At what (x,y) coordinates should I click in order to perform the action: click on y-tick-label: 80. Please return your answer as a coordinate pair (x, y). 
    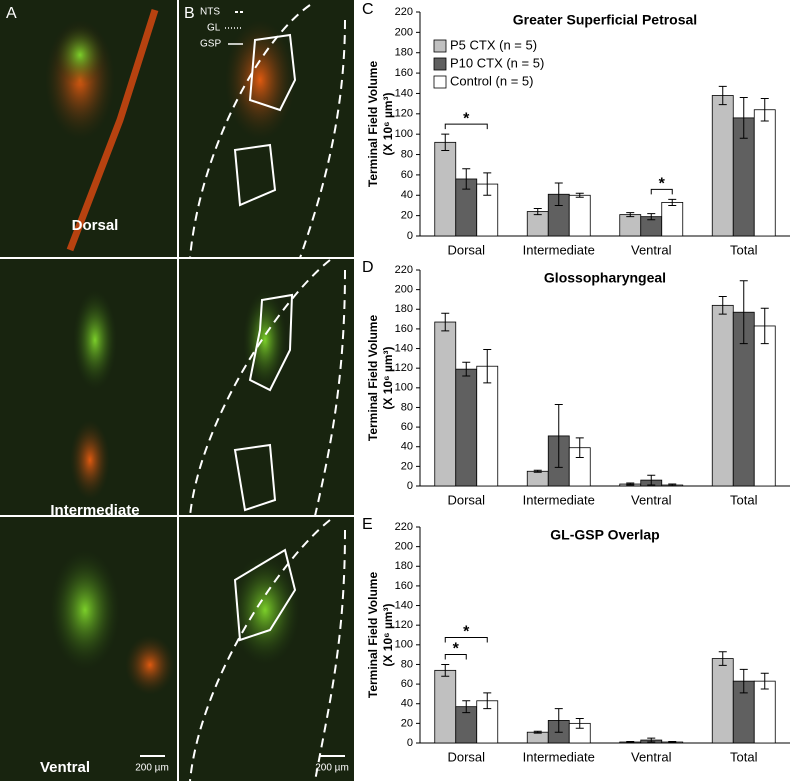
    Looking at the image, I should click on (407, 664).